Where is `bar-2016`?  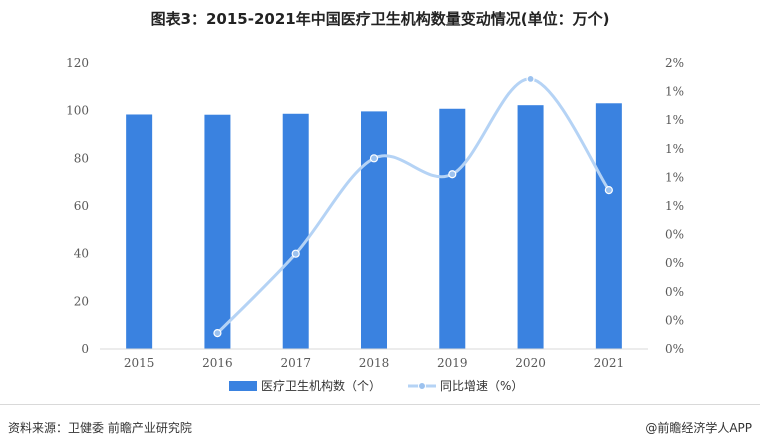
bar-2016 is located at coordinates (217, 232).